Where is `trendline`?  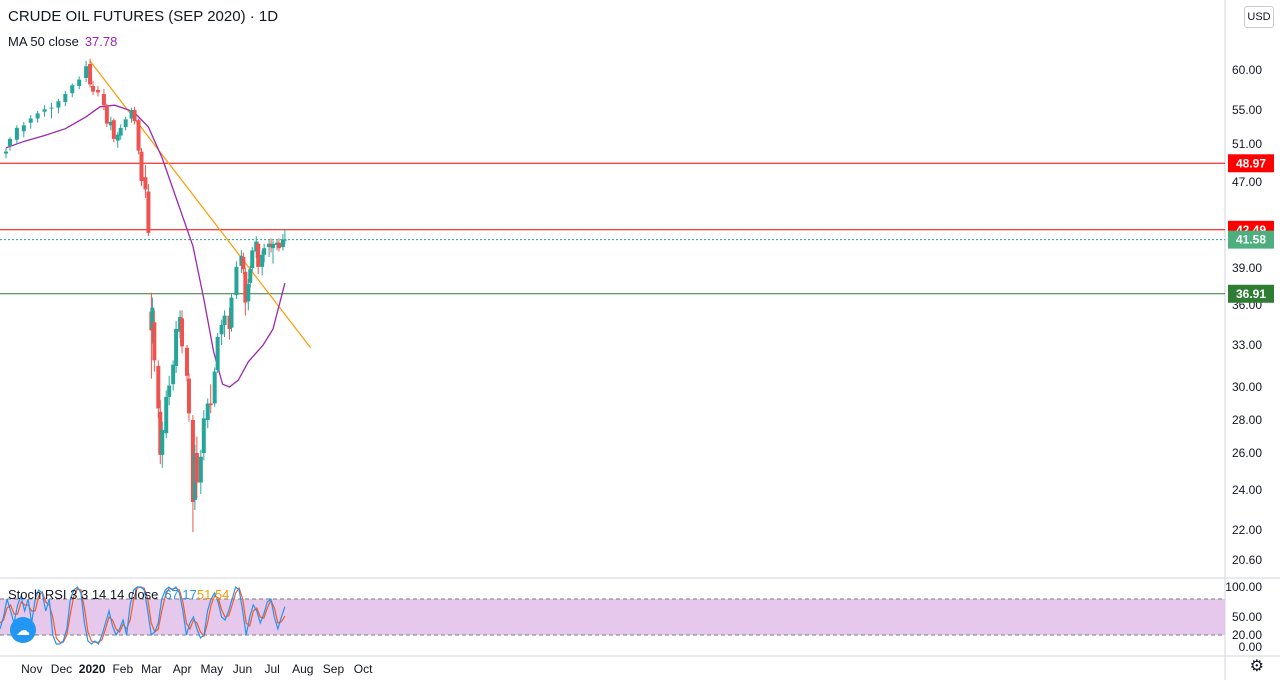 trendline is located at coordinates (200, 204).